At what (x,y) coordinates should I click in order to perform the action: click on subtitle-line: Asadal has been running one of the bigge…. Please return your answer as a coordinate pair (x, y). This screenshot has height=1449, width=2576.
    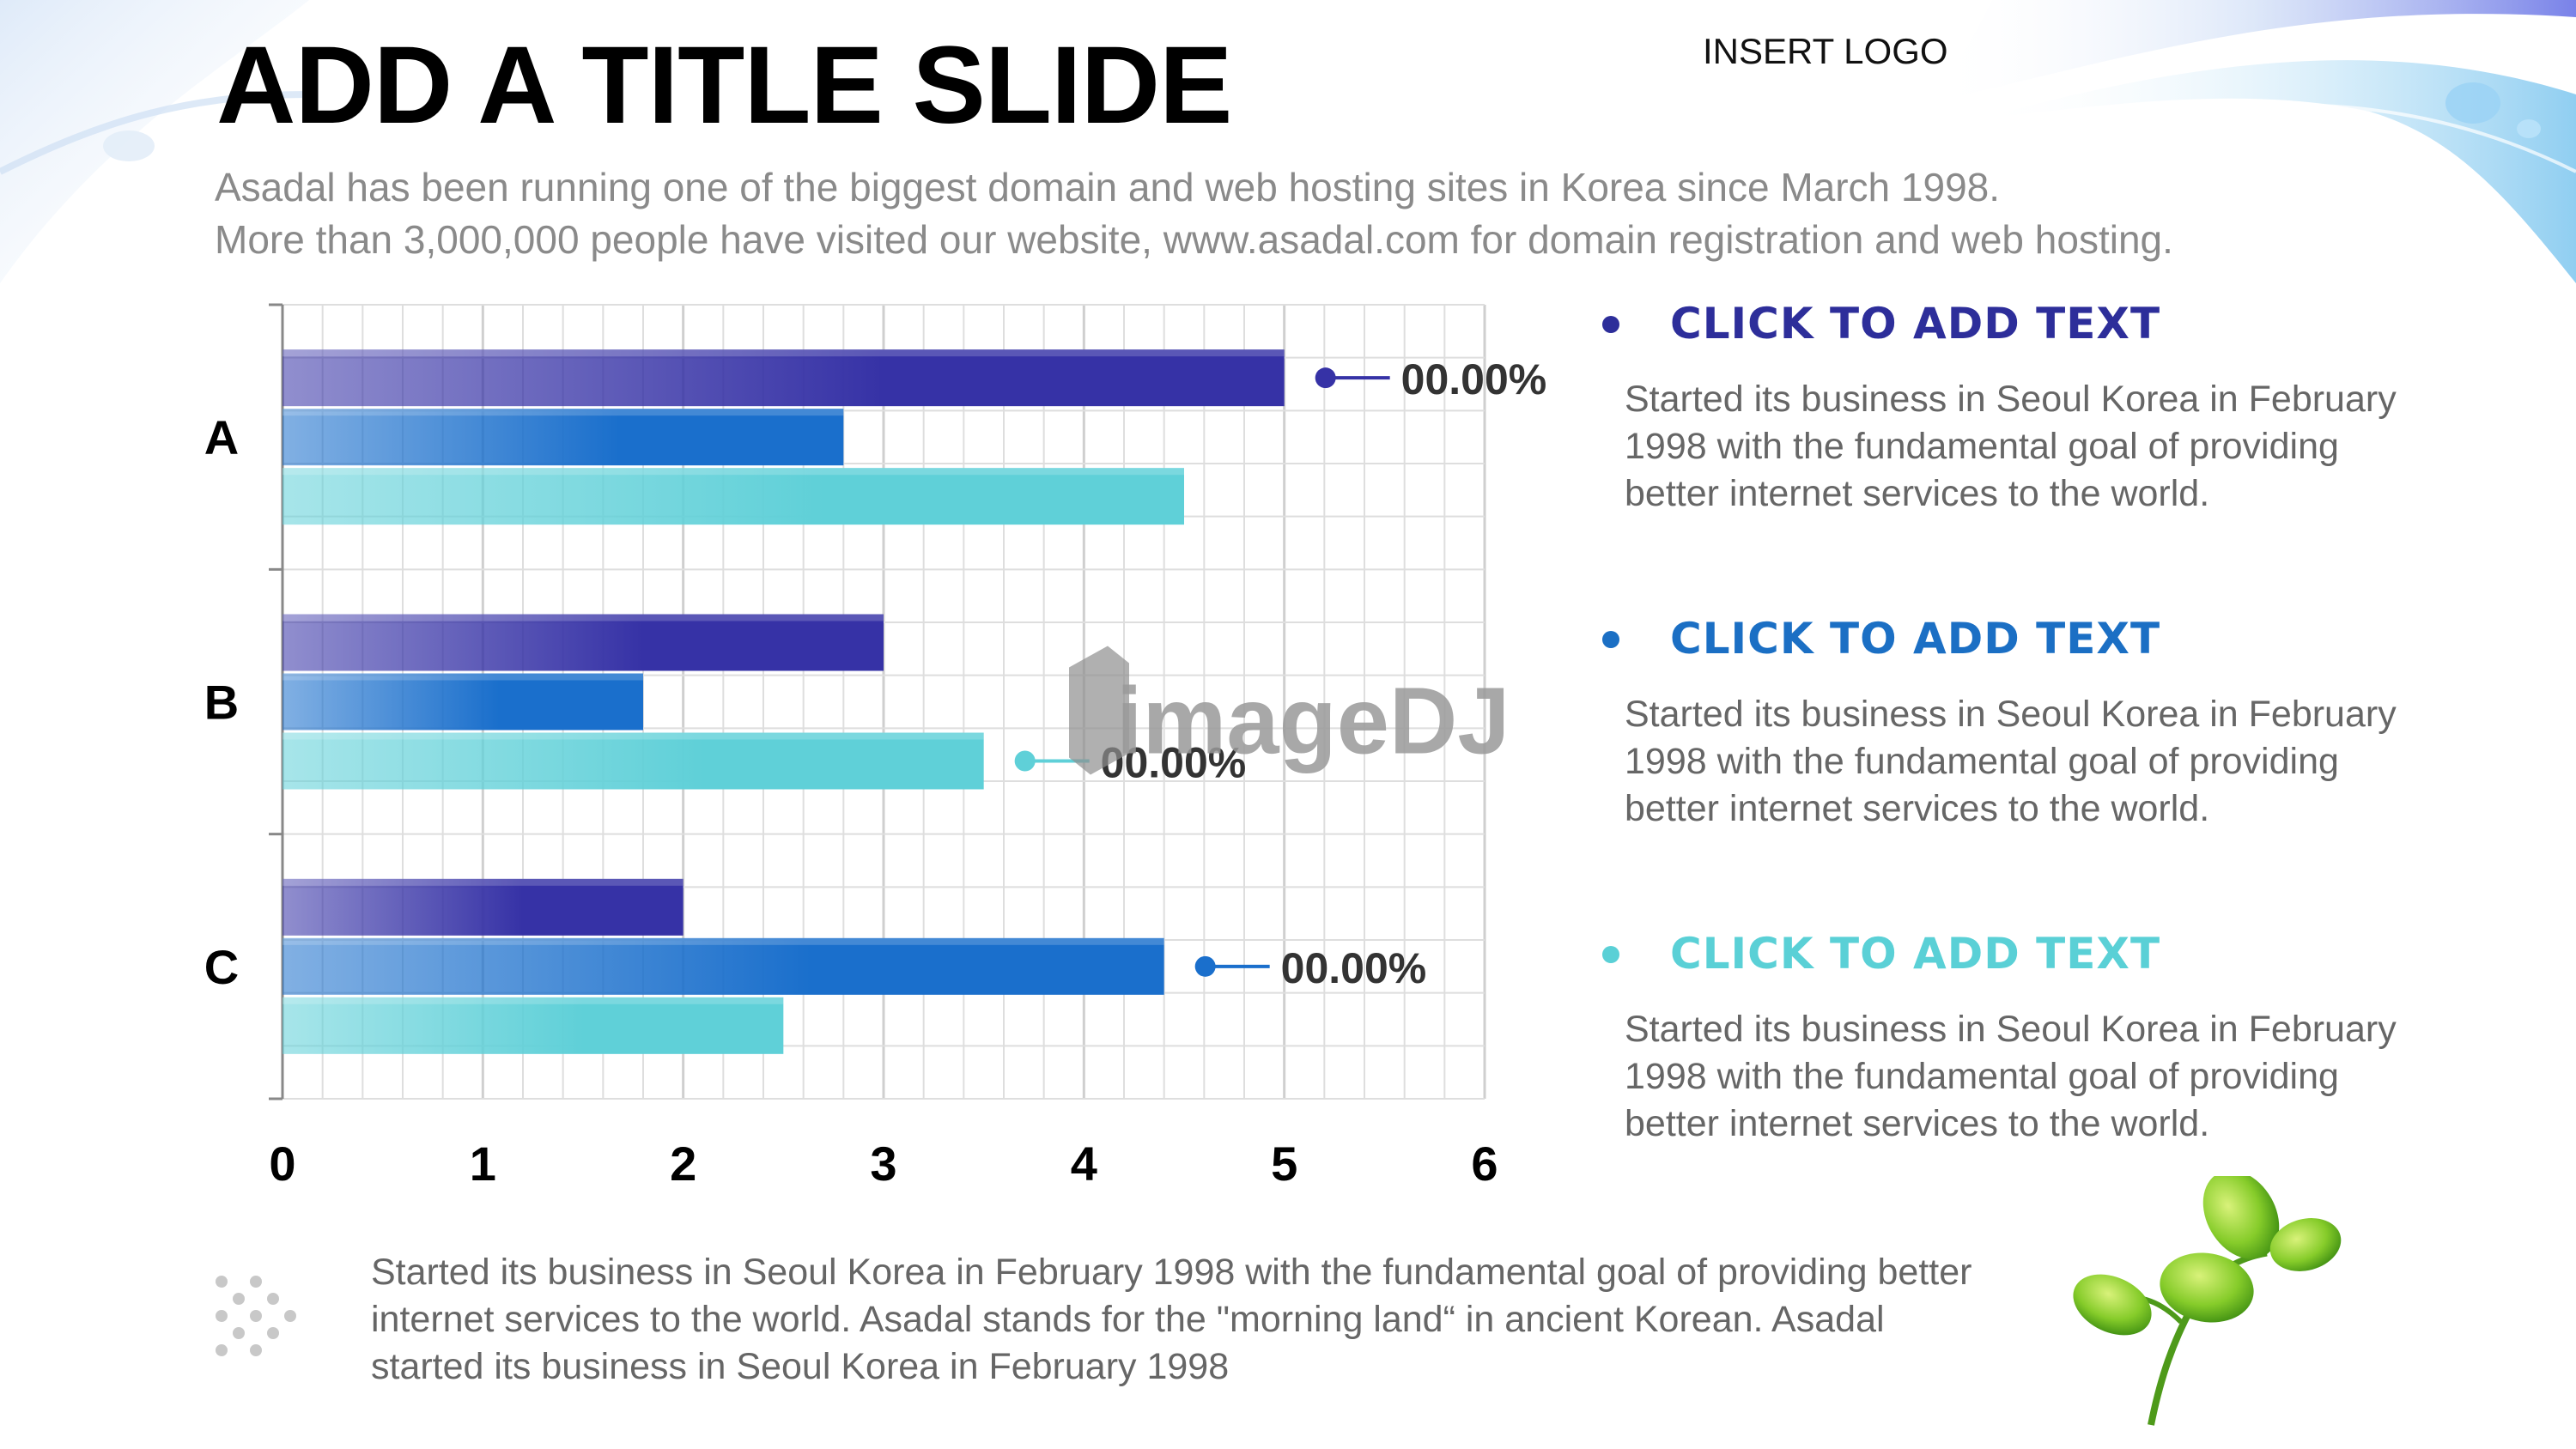
    Looking at the image, I should click on (1108, 187).